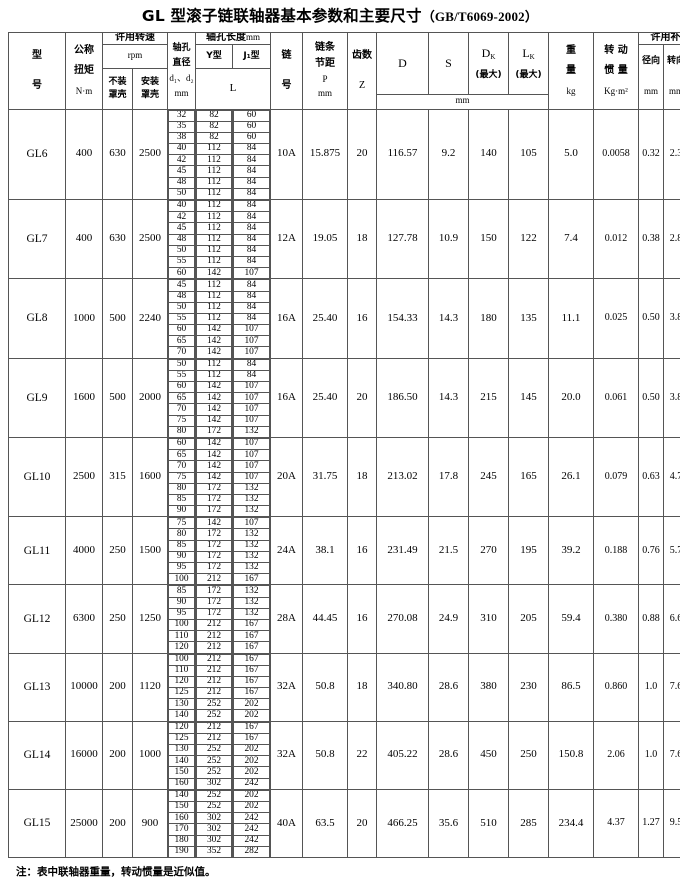 This screenshot has height=879, width=680. I want to click on bore-sub-cell: 170, so click(182, 829).